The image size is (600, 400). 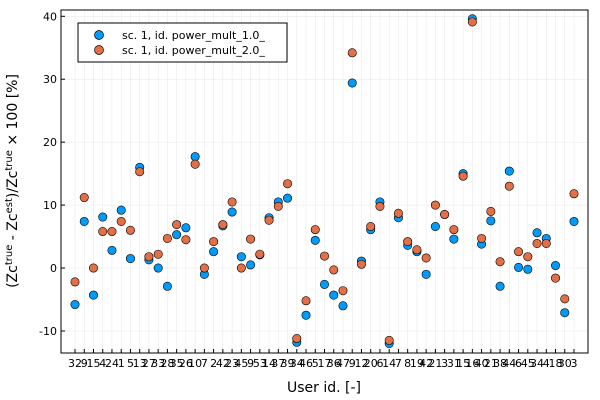 What do you see at coordinates (417, 363) in the screenshot?
I see `x-tick-label: 19` at bounding box center [417, 363].